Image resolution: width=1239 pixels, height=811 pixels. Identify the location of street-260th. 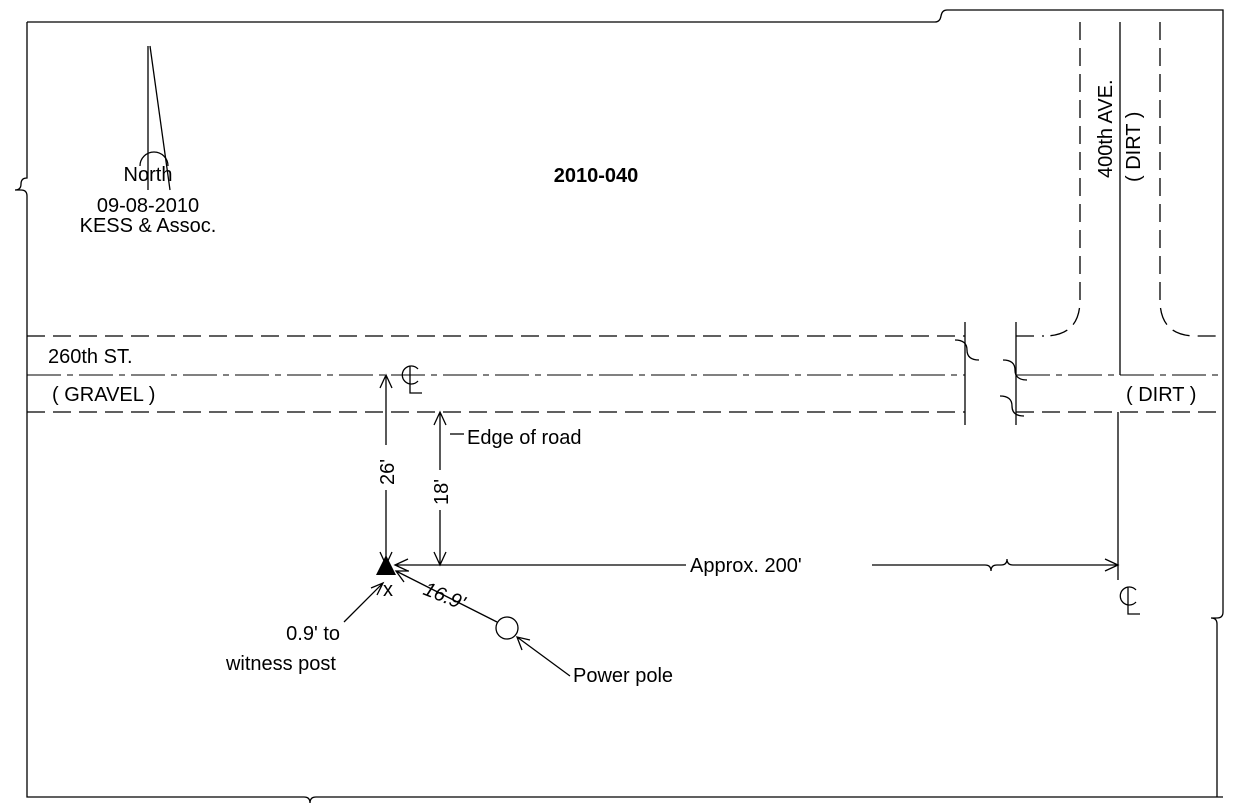
(625, 373).